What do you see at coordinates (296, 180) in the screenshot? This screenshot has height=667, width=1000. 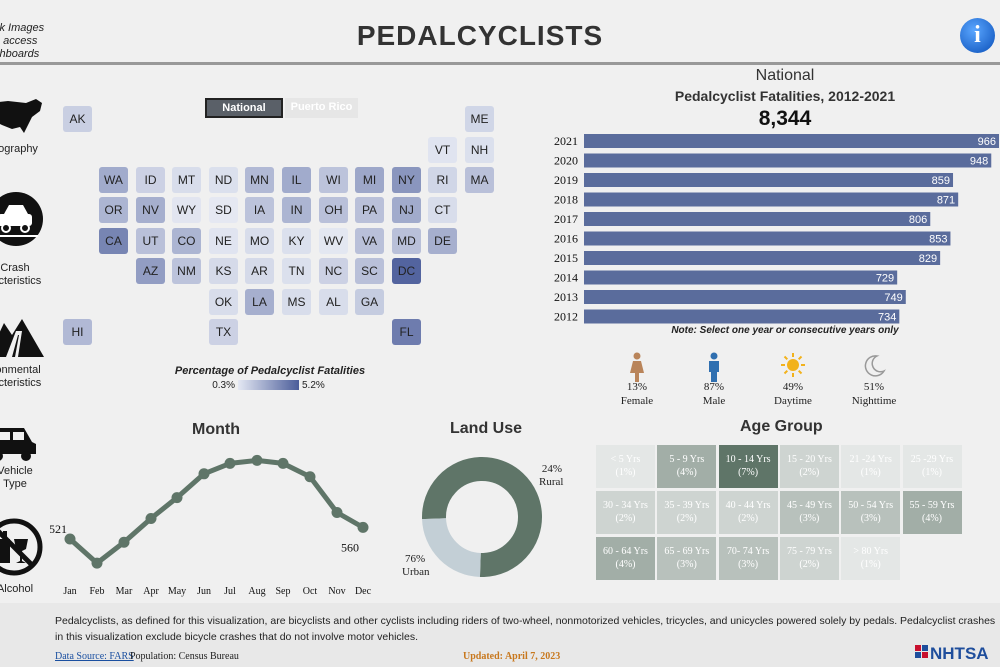 I see `state-tile-il: IL` at bounding box center [296, 180].